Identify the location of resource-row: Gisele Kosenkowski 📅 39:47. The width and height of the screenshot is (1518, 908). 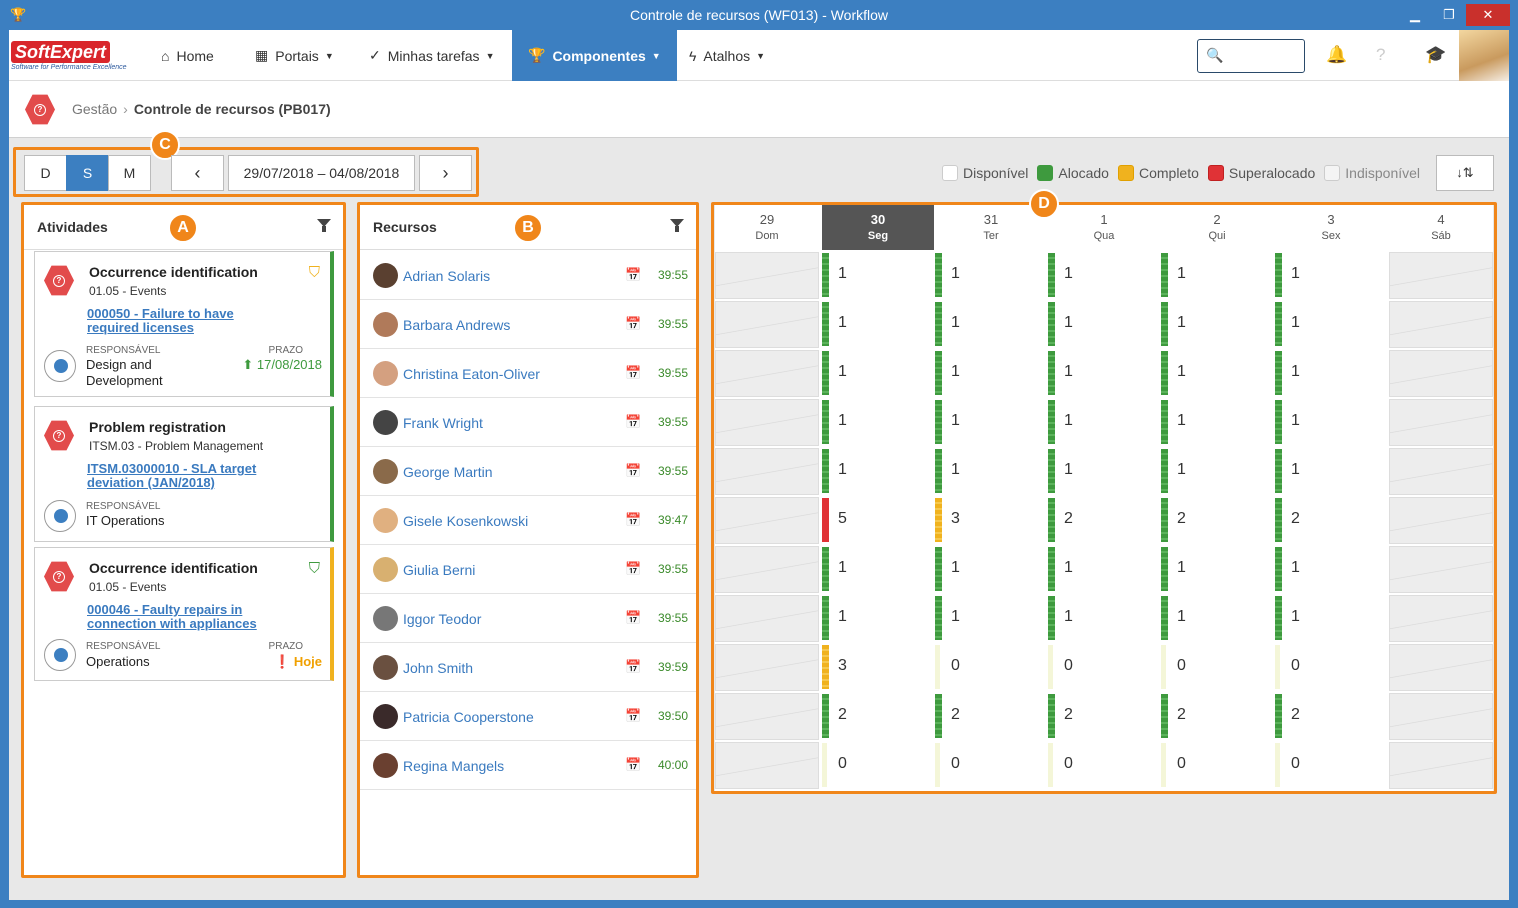
(528, 520).